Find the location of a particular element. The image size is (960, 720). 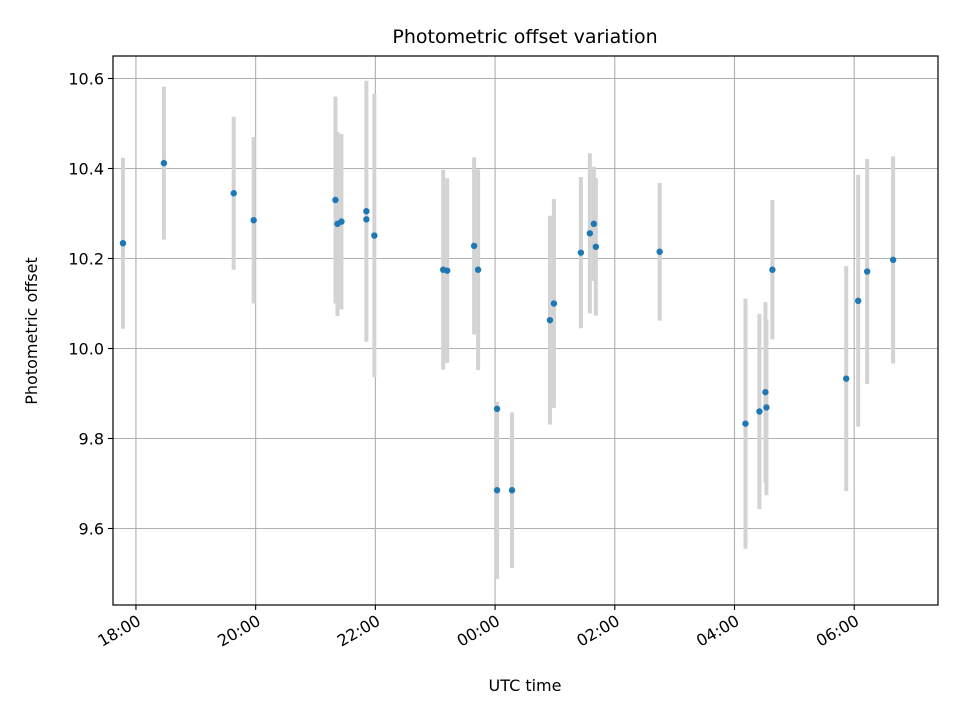

y-tick-label: 10.6 is located at coordinates (86, 79).